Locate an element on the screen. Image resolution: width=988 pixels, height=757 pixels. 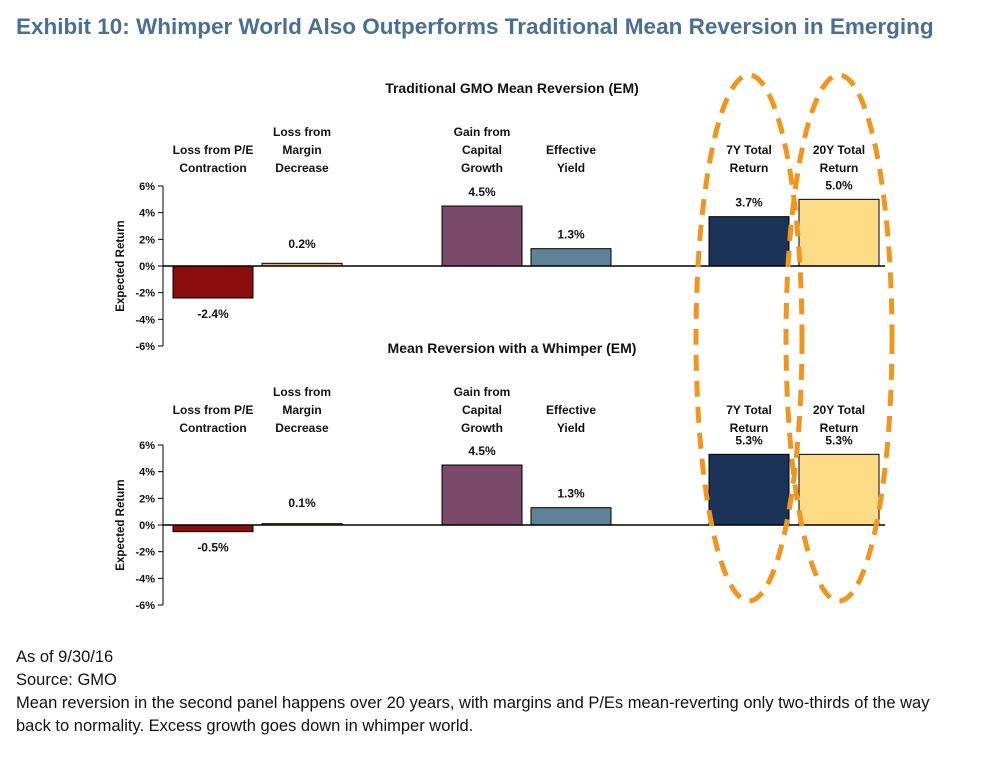
source-note: Source: GMO is located at coordinates (66, 680).